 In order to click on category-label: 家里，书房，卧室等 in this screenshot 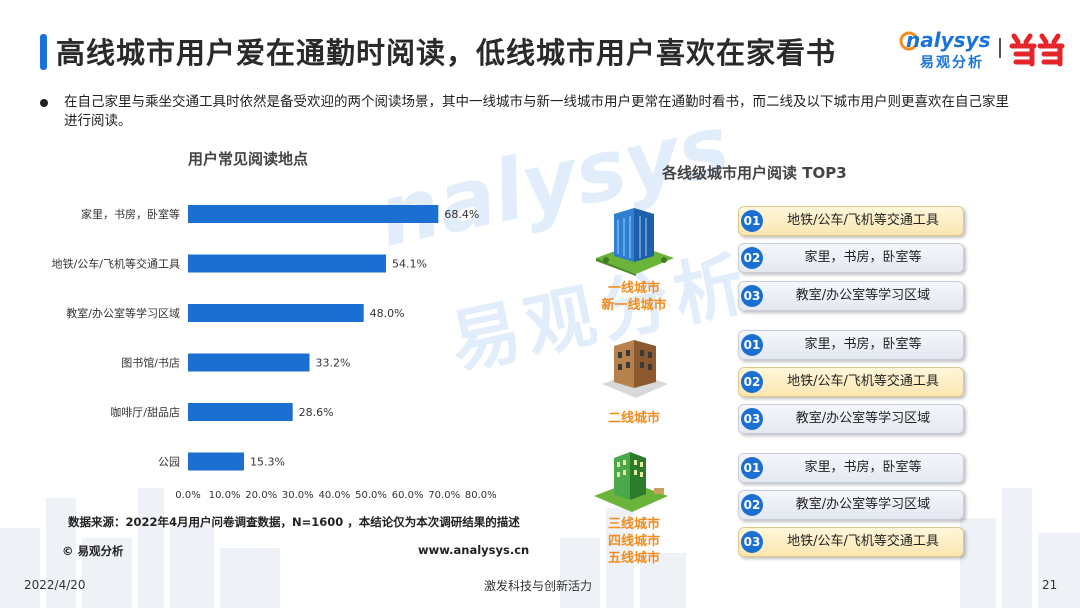, I will do `click(130, 214)`.